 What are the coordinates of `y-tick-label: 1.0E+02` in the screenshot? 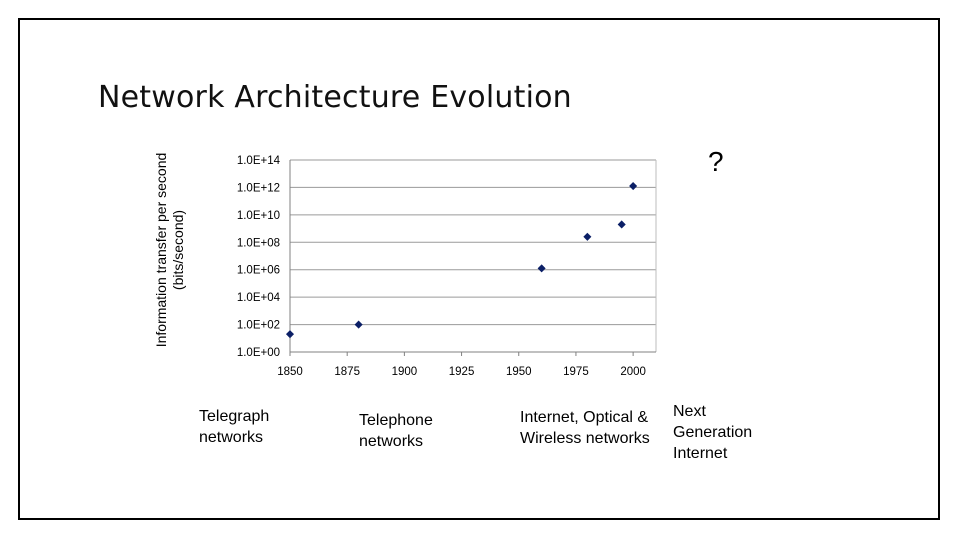 It's located at (258, 326).